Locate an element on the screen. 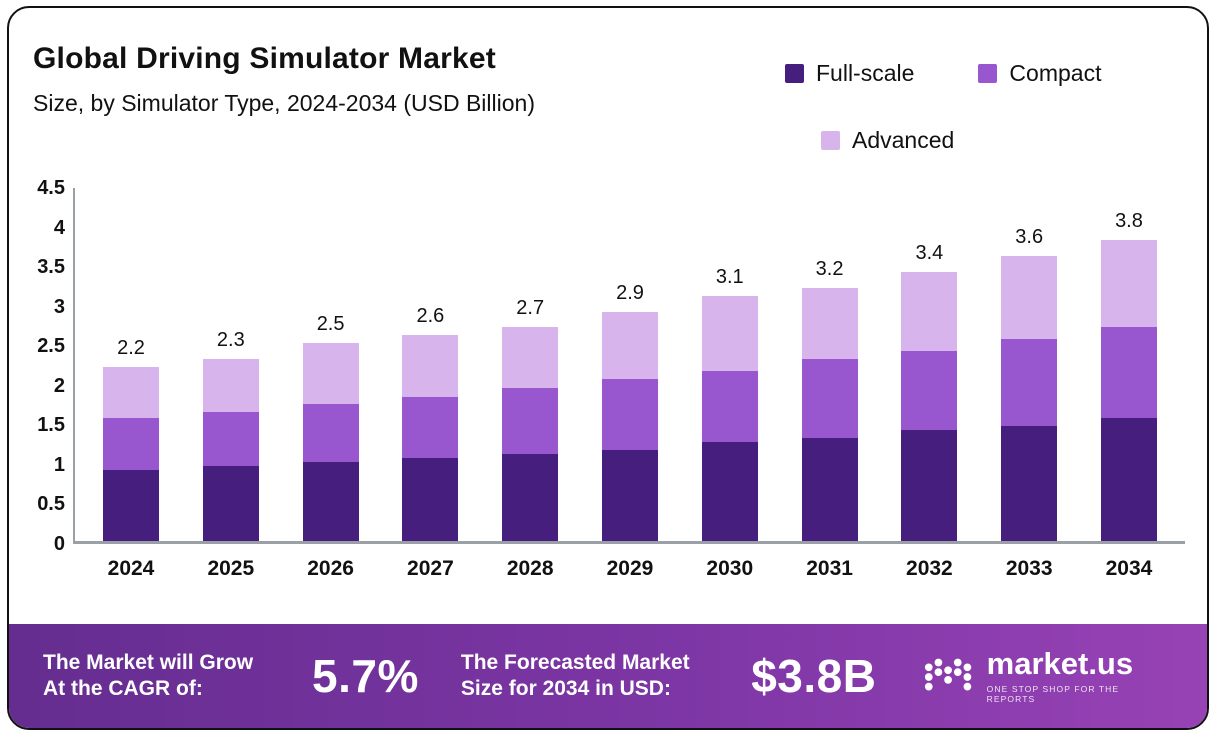  bar-column: 3.6 2033 is located at coordinates (1029, 384).